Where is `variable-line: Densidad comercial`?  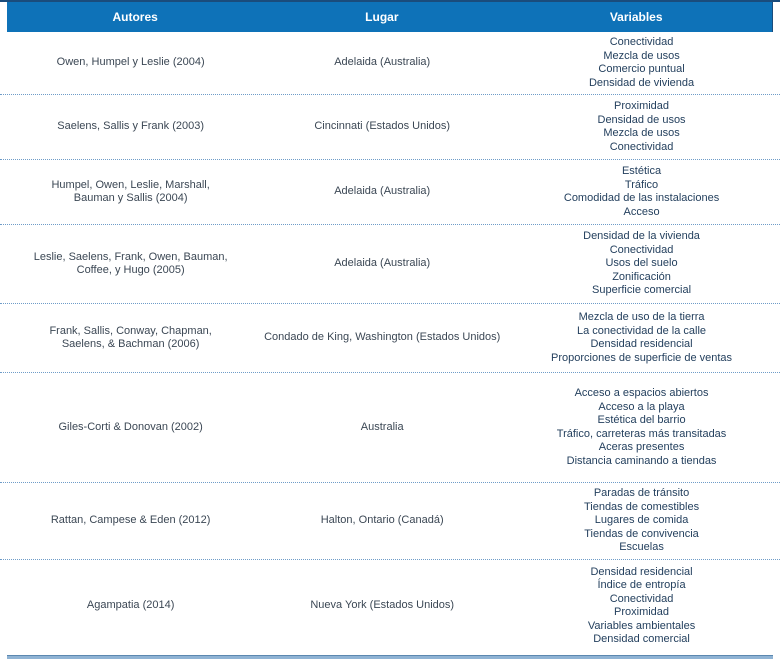
variable-line: Densidad comercial is located at coordinates (641, 639).